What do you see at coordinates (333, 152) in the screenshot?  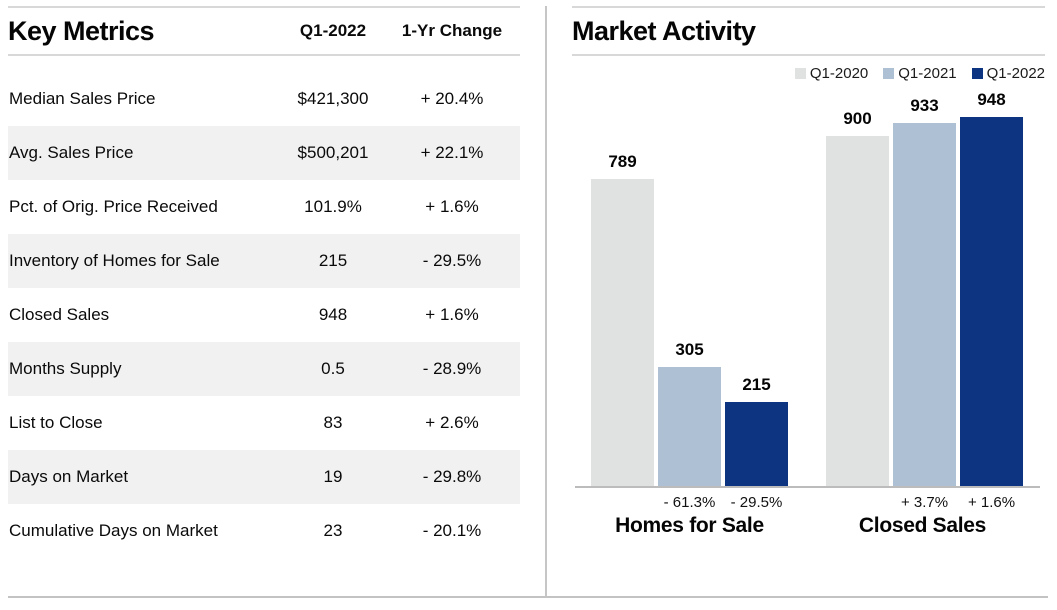 I see `metric-value: $500,201` at bounding box center [333, 152].